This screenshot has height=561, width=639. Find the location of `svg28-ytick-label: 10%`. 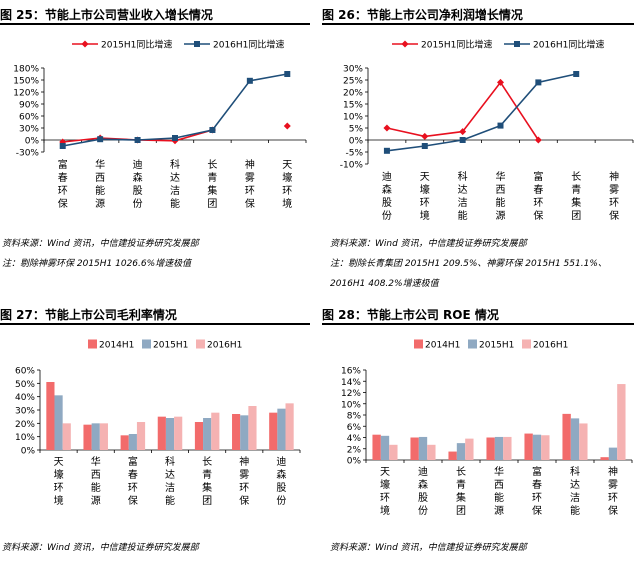

svg28-ytick-label: 10% is located at coordinates (351, 405).